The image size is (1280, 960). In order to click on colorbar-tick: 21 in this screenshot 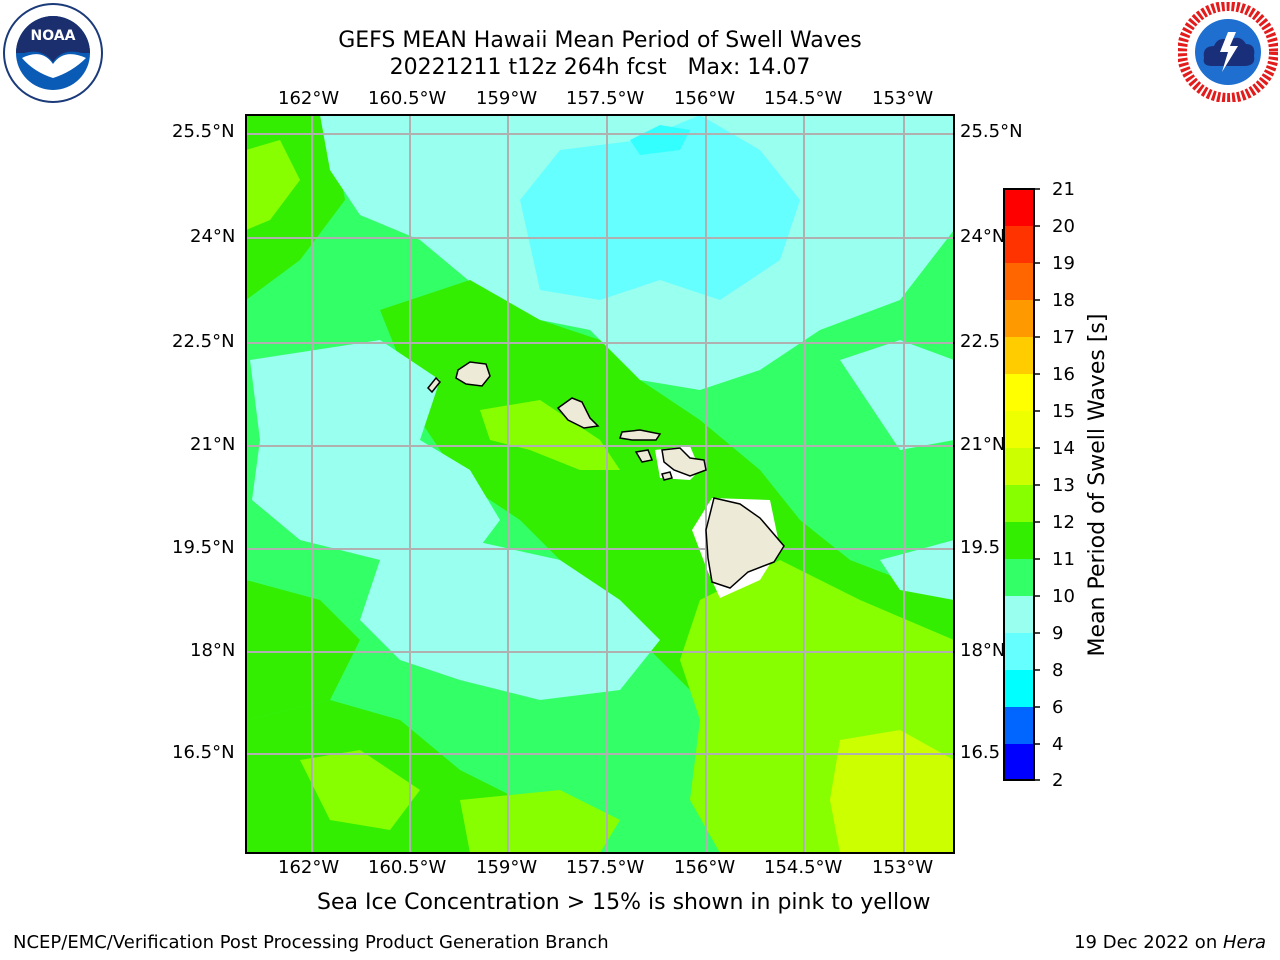, I will do `click(1063, 189)`.